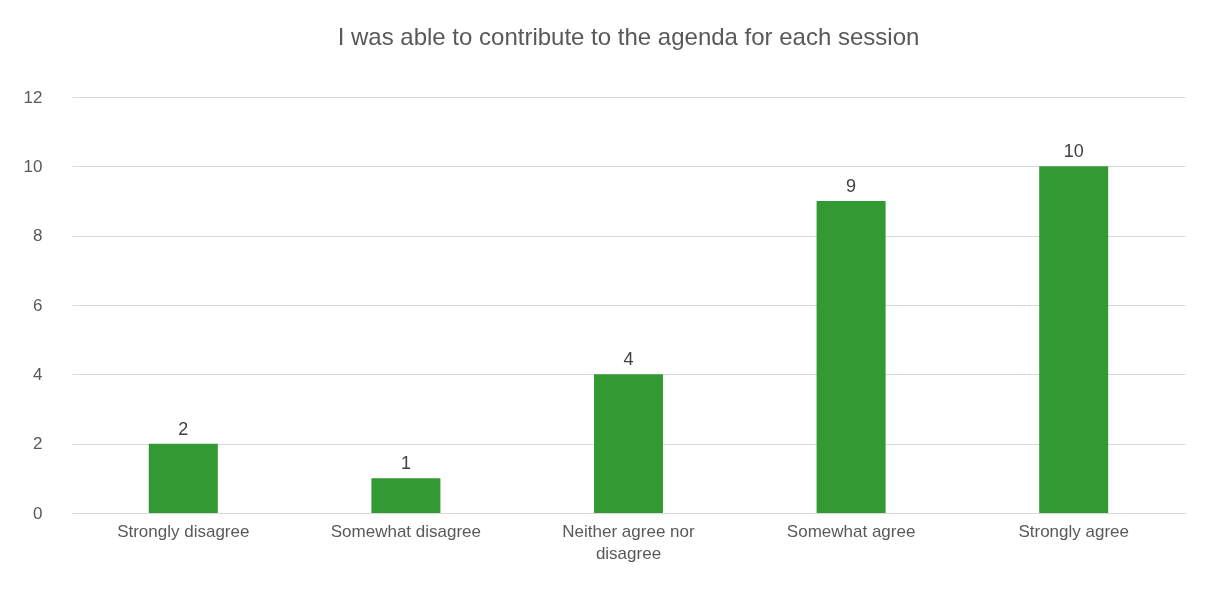  I want to click on data-label: 4, so click(628, 359).